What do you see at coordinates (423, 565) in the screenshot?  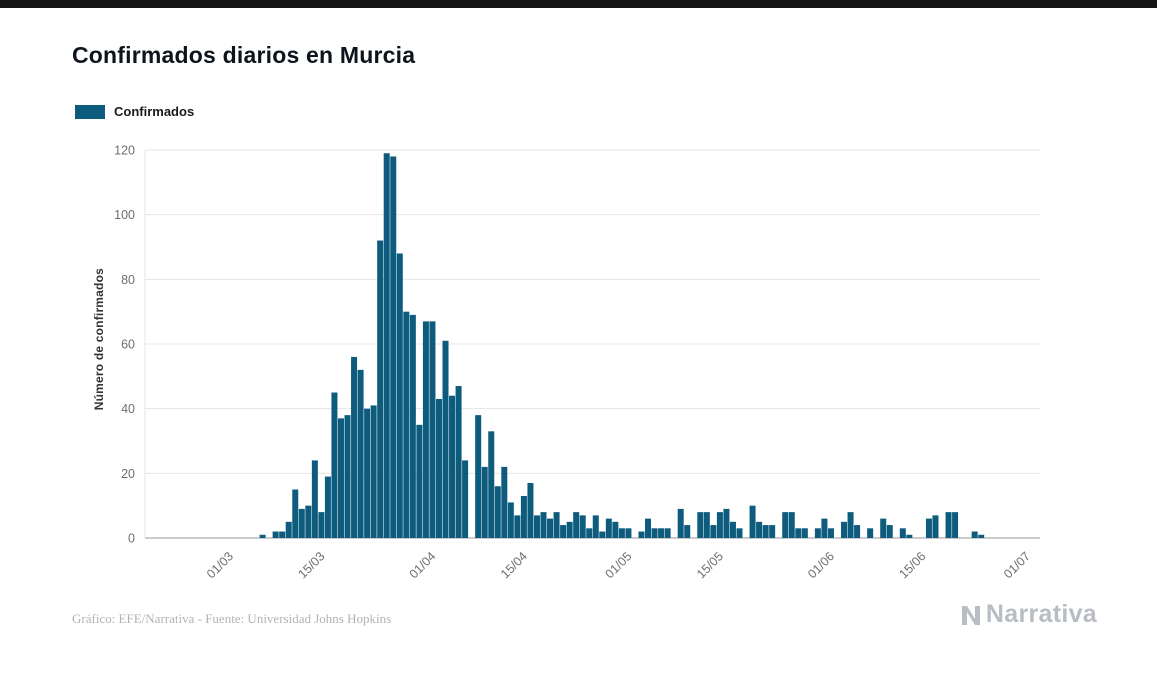 I see `x-tick-label: 01/04` at bounding box center [423, 565].